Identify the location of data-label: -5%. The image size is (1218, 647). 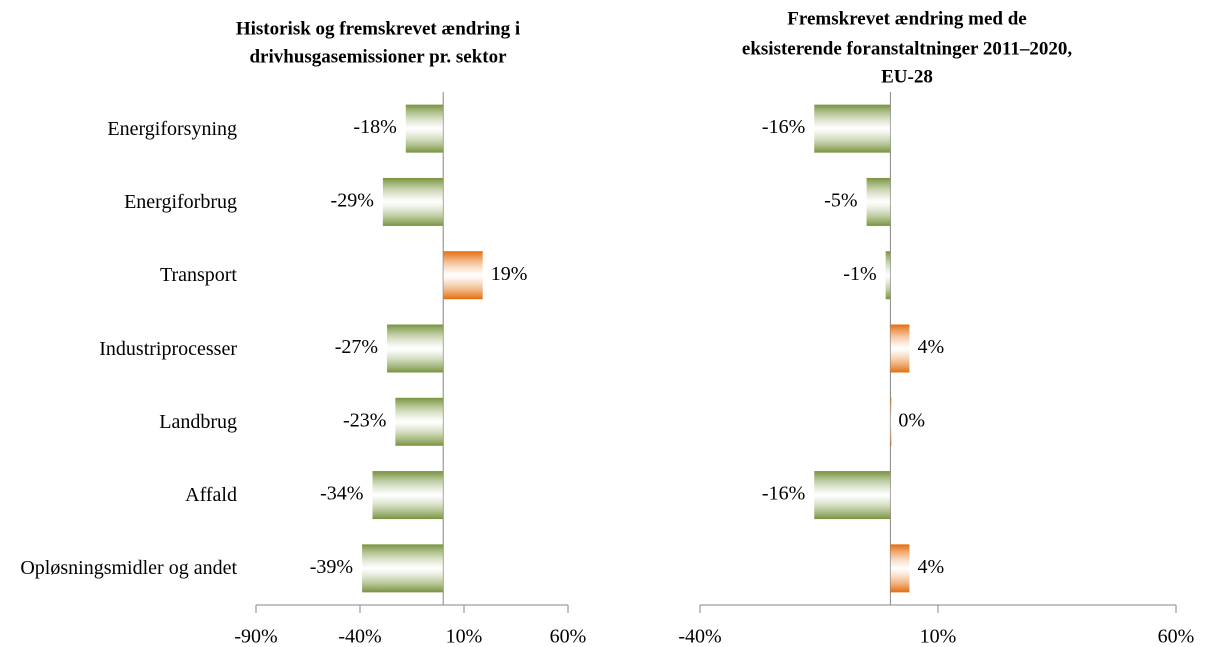
(840, 201).